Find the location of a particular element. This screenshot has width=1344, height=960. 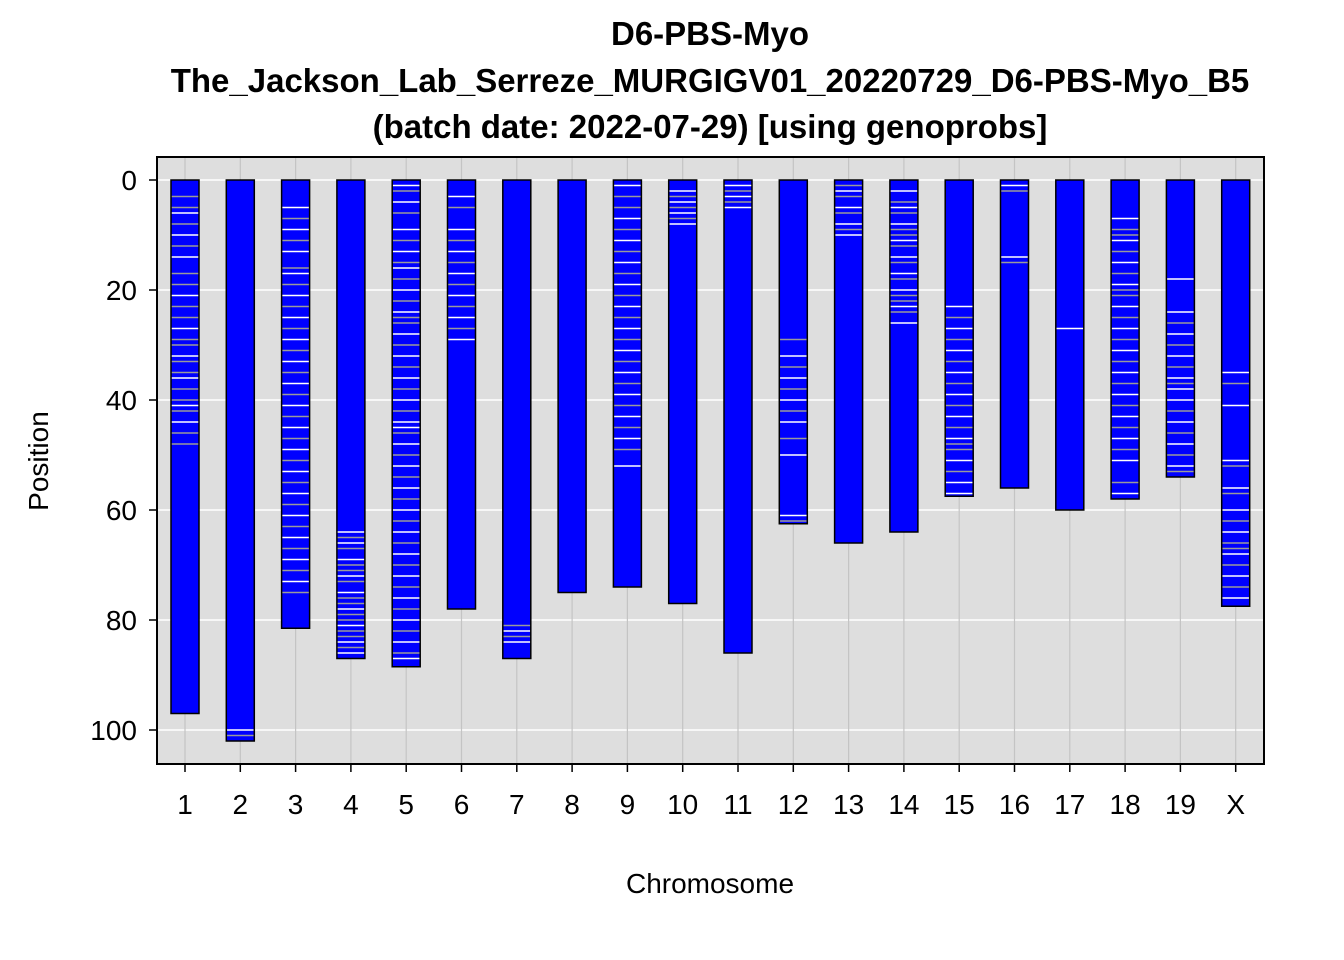

chromosome-7-bar is located at coordinates (516, 419).